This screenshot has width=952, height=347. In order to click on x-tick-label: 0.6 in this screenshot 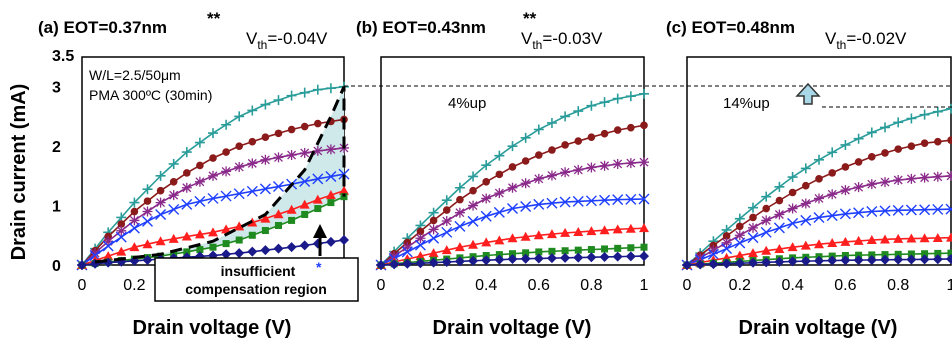, I will do `click(845, 285)`.